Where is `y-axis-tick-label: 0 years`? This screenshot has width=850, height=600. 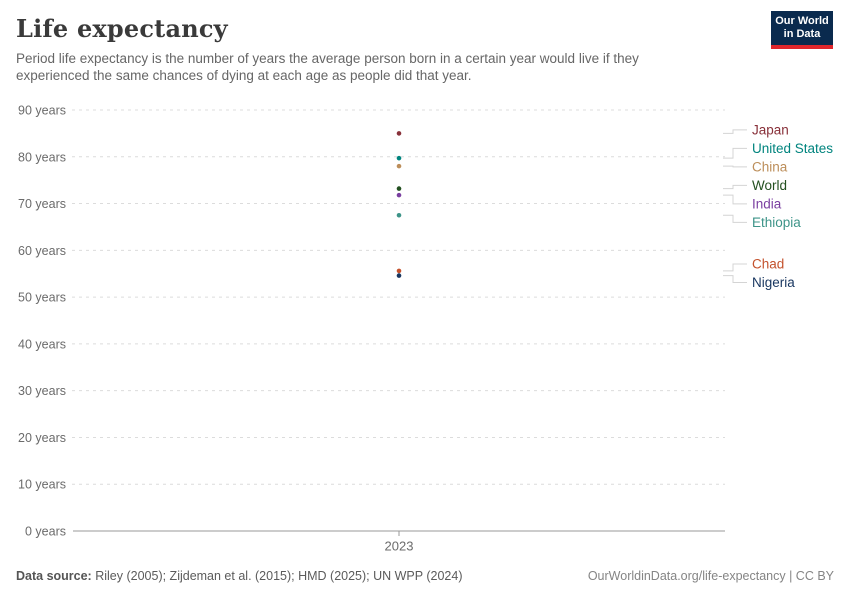 y-axis-tick-label: 0 years is located at coordinates (45, 532).